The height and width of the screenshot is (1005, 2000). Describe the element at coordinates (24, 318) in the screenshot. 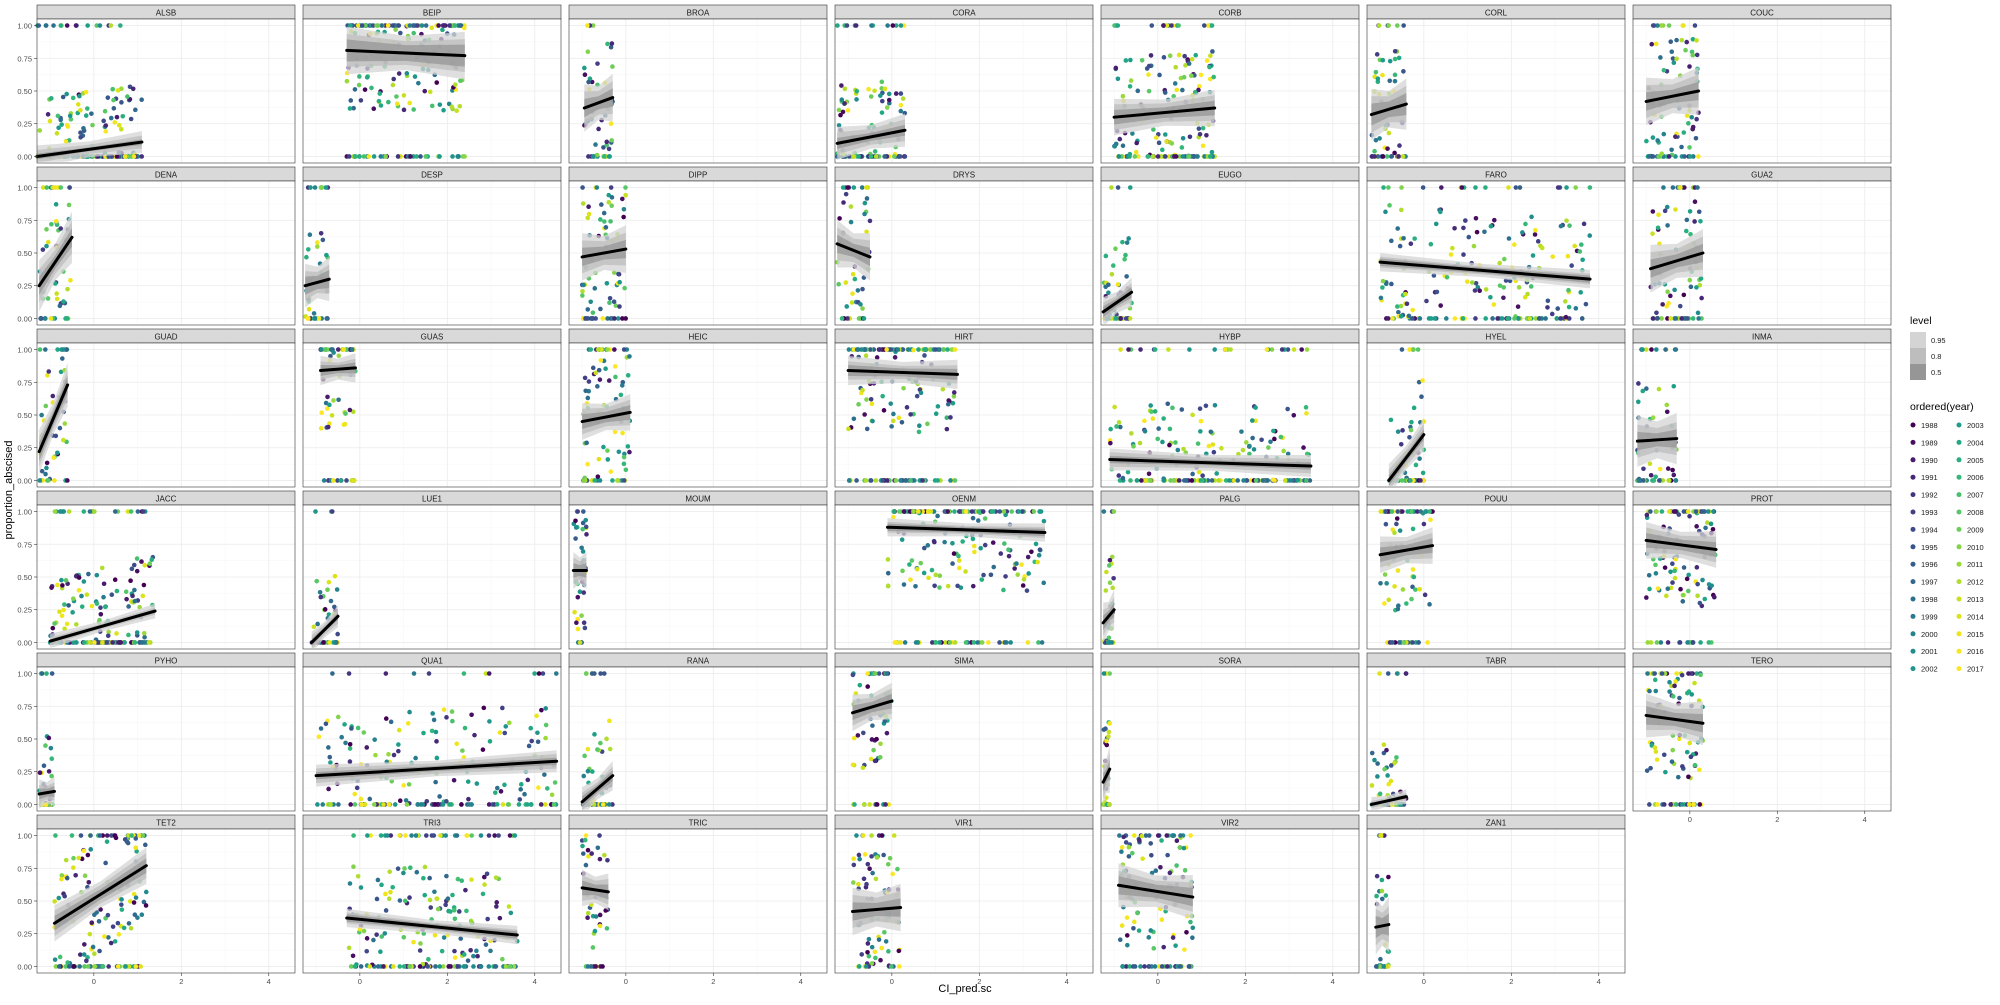

I see `y-tick-label: 0.00` at that location.